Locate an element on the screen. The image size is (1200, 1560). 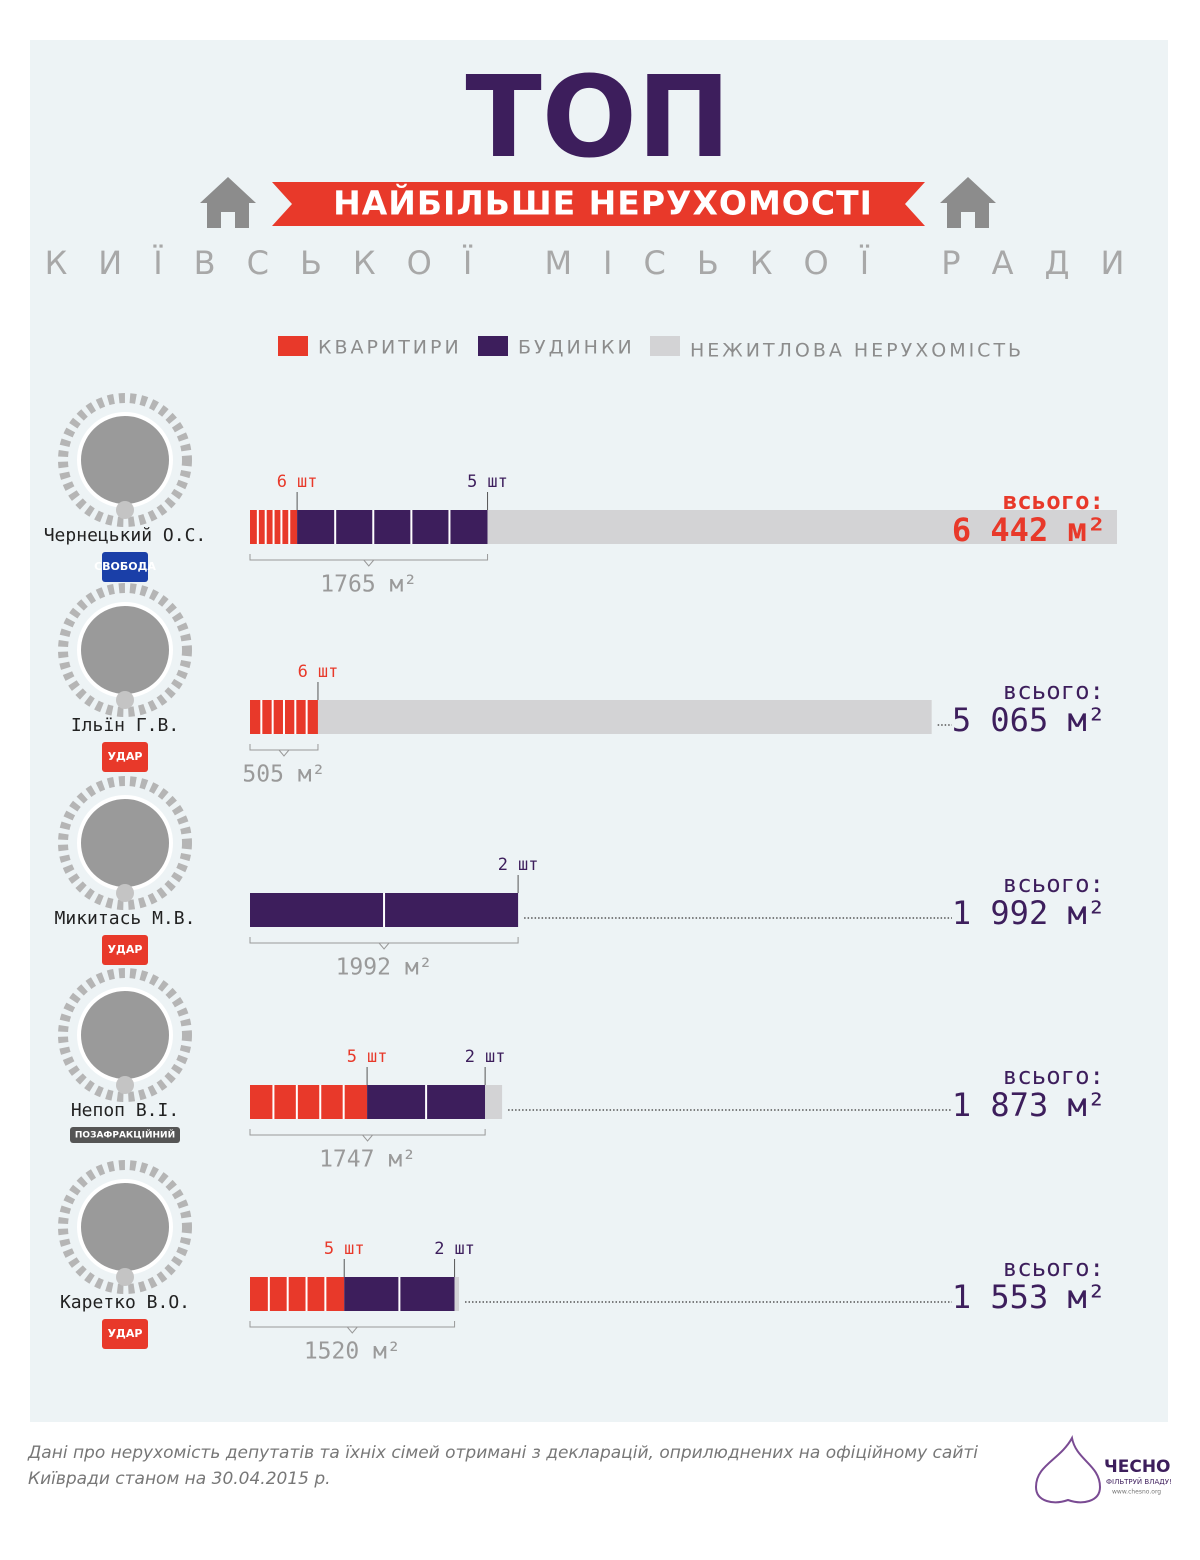
residential-label: 1992 м² is located at coordinates (384, 968).